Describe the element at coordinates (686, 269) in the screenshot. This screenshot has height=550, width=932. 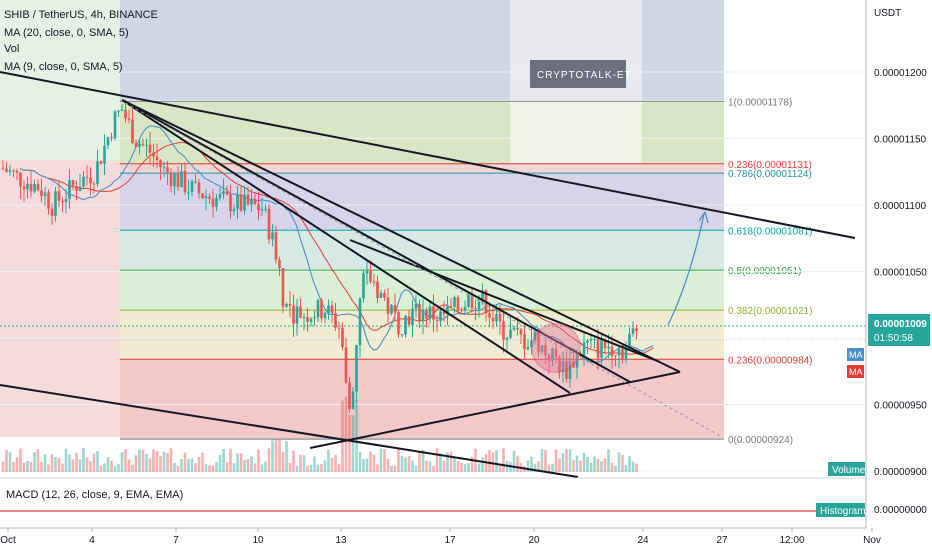
I see `projection-arrow` at that location.